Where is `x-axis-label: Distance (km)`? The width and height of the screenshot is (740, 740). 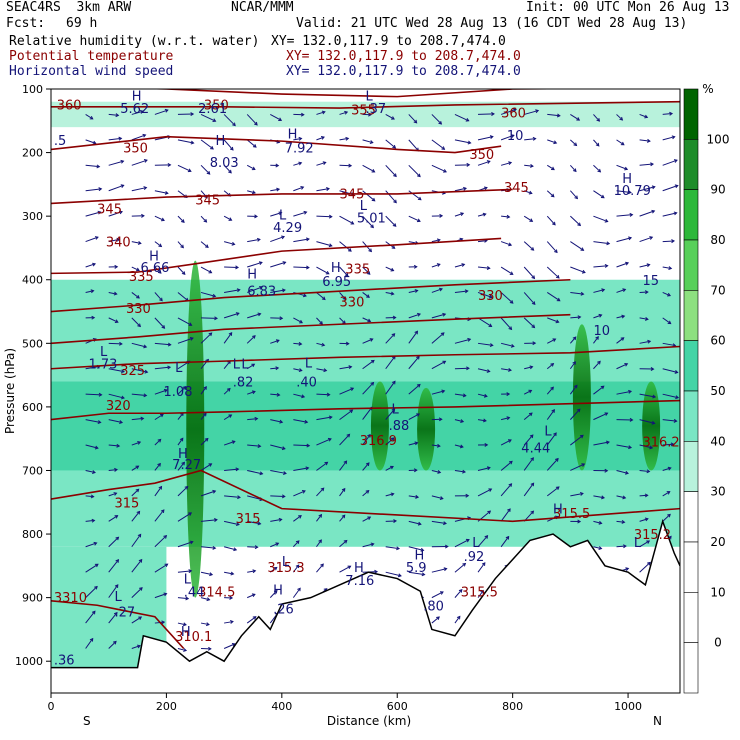
x-axis-label: Distance (km) is located at coordinates (369, 721).